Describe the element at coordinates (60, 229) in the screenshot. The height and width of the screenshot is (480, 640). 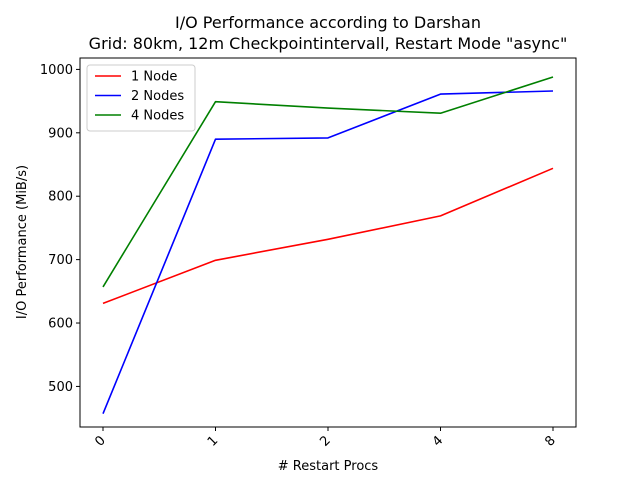
I see `y-axis: 500 600 700 800 900 1000` at that location.